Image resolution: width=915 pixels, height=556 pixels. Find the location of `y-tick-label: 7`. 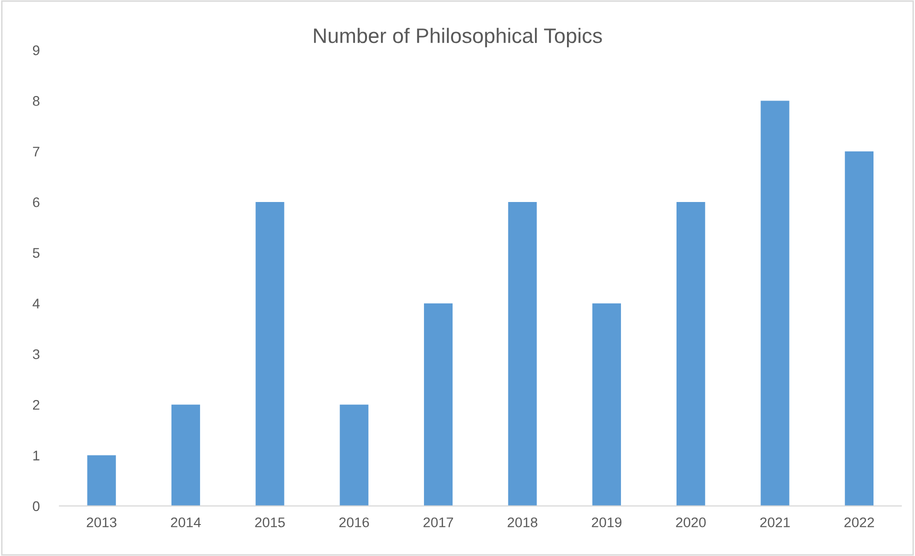

y-tick-label: 7 is located at coordinates (36, 151).